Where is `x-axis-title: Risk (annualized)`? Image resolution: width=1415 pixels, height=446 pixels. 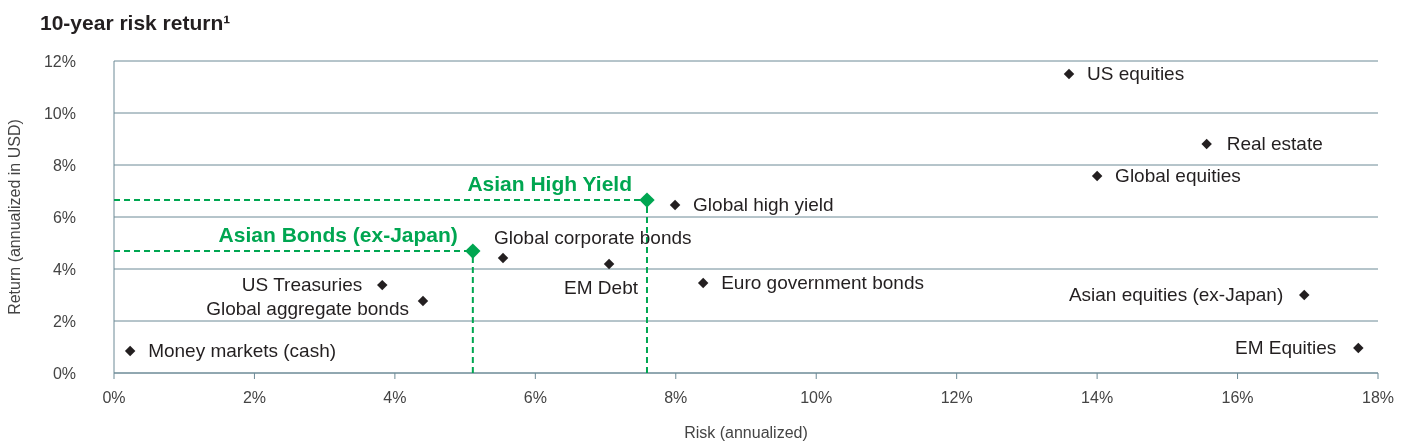 x-axis-title: Risk (annualized) is located at coordinates (746, 432).